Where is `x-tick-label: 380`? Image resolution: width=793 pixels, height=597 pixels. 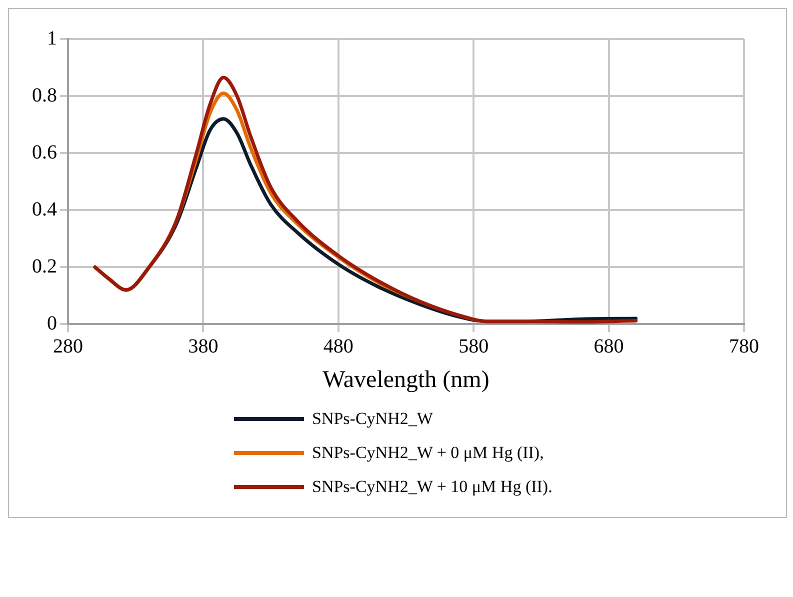
x-tick-label: 380 is located at coordinates (203, 346).